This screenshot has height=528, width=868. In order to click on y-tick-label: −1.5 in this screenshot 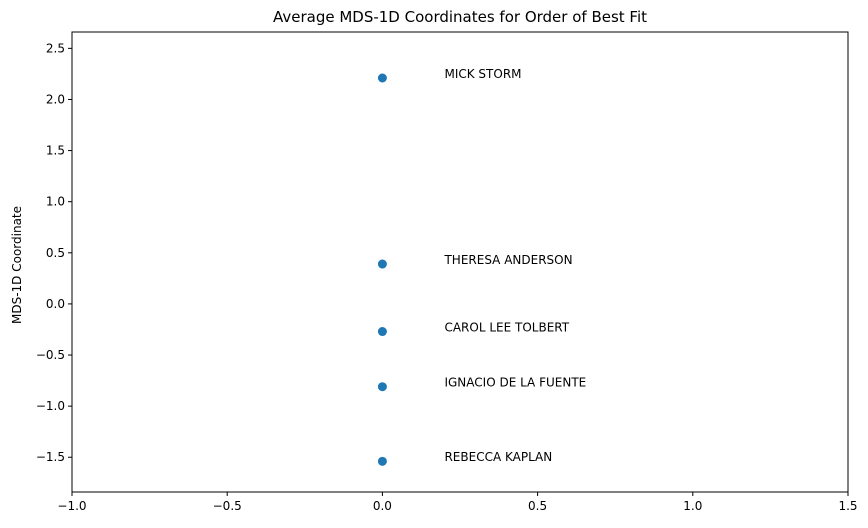, I will do `click(50, 457)`.